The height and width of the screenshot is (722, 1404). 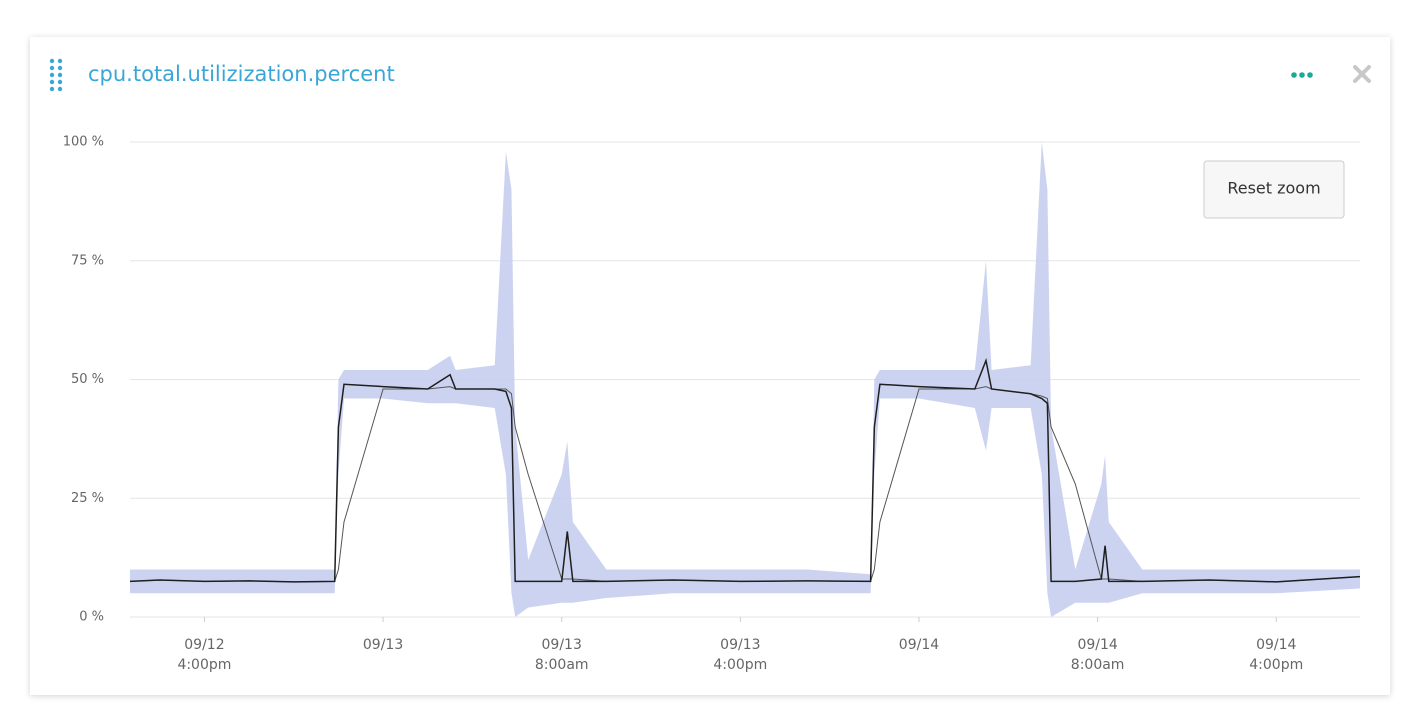 I want to click on reset-zoom-button: Reset zoom, so click(x=1274, y=189).